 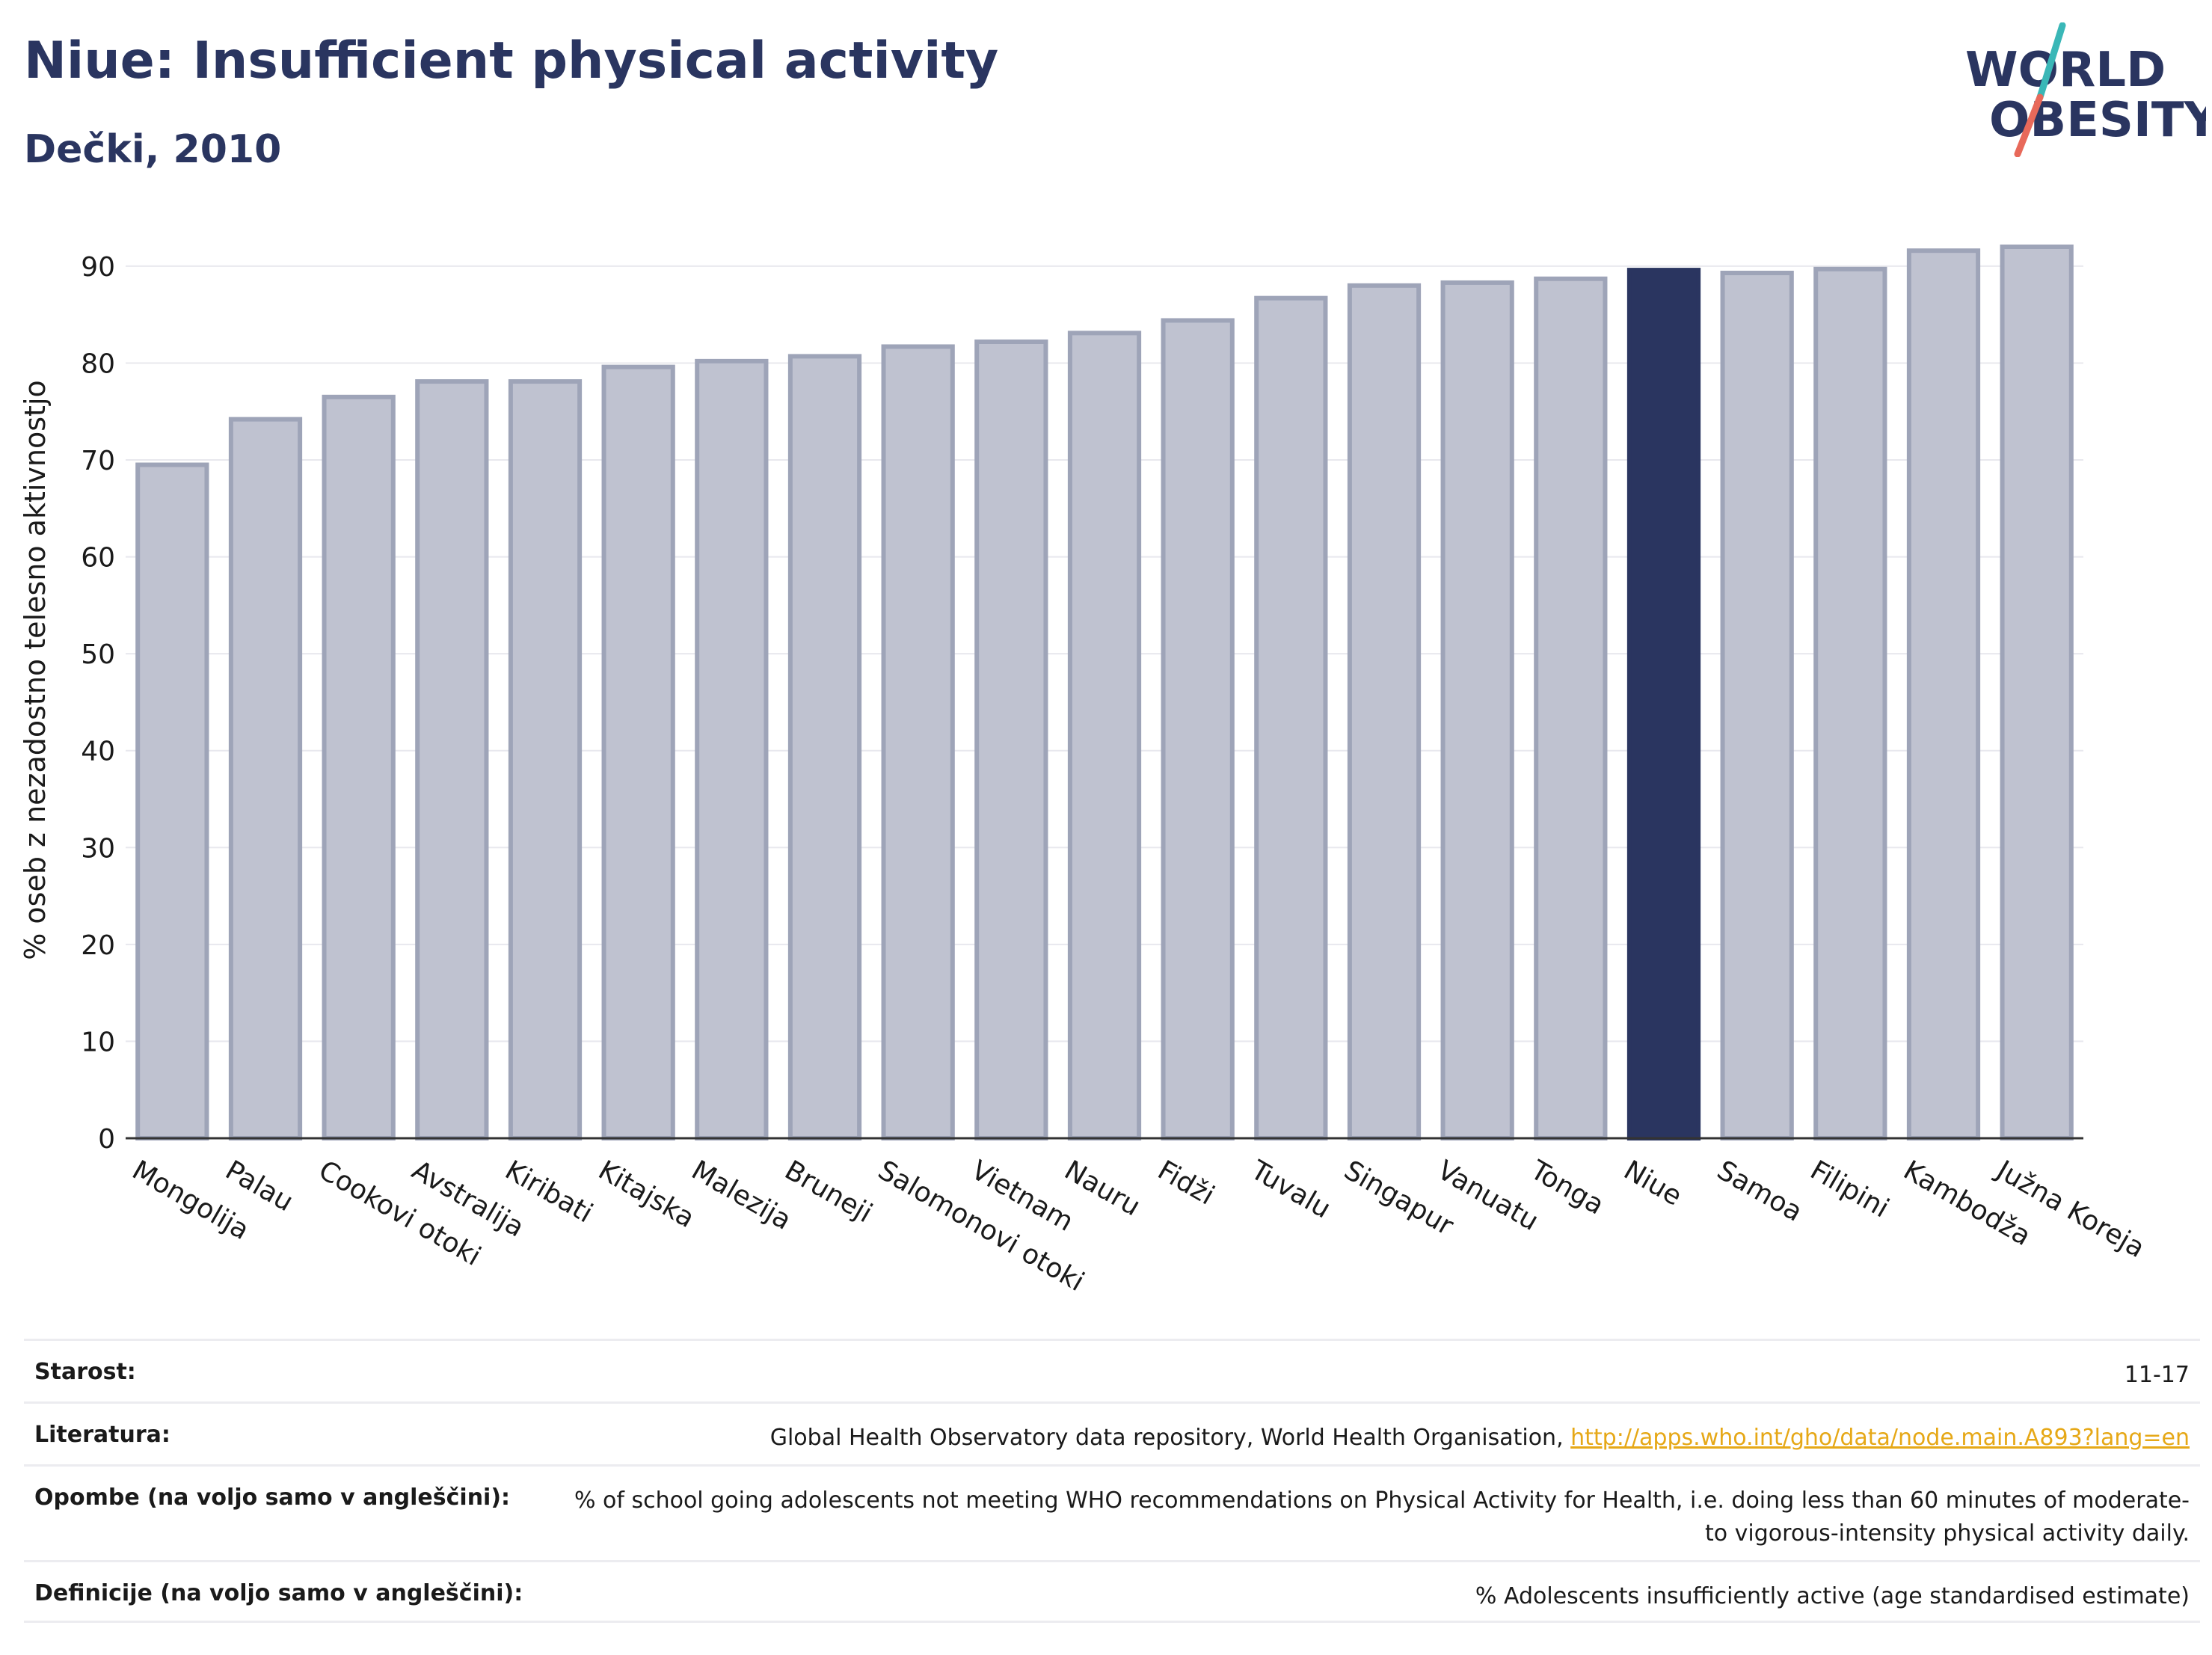 What do you see at coordinates (98, 461) in the screenshot?
I see `y-tick-label: 70` at bounding box center [98, 461].